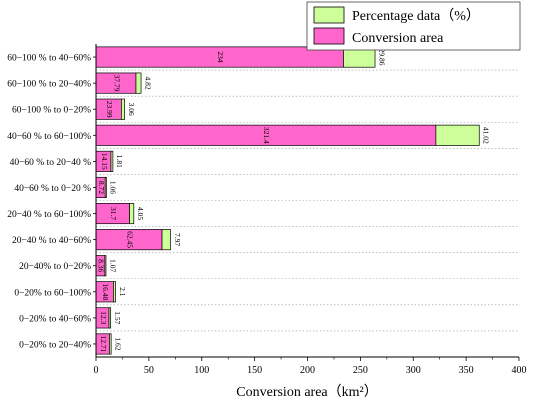 The width and height of the screenshot is (550, 400). What do you see at coordinates (329, 36) in the screenshot?
I see `legend-swatch-conversion` at bounding box center [329, 36].